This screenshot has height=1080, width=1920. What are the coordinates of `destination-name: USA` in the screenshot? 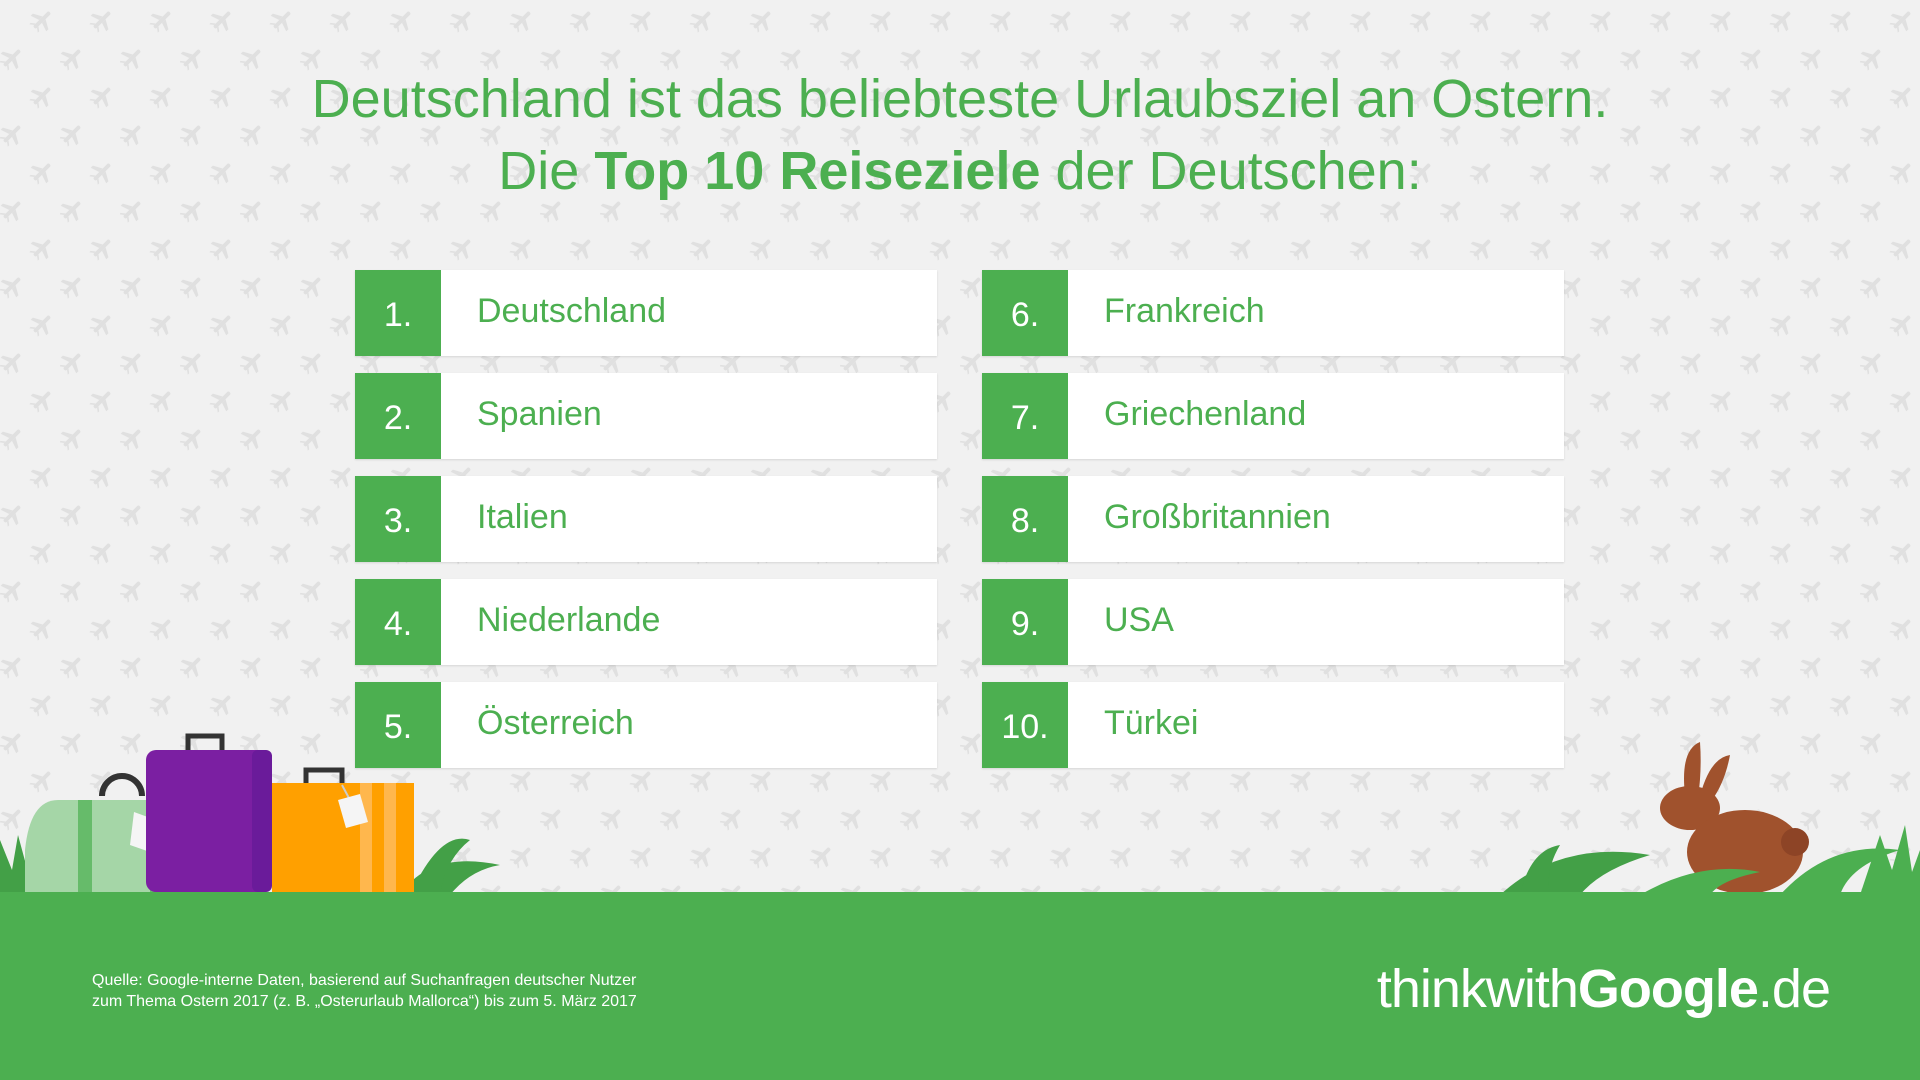 It's located at (1316, 622).